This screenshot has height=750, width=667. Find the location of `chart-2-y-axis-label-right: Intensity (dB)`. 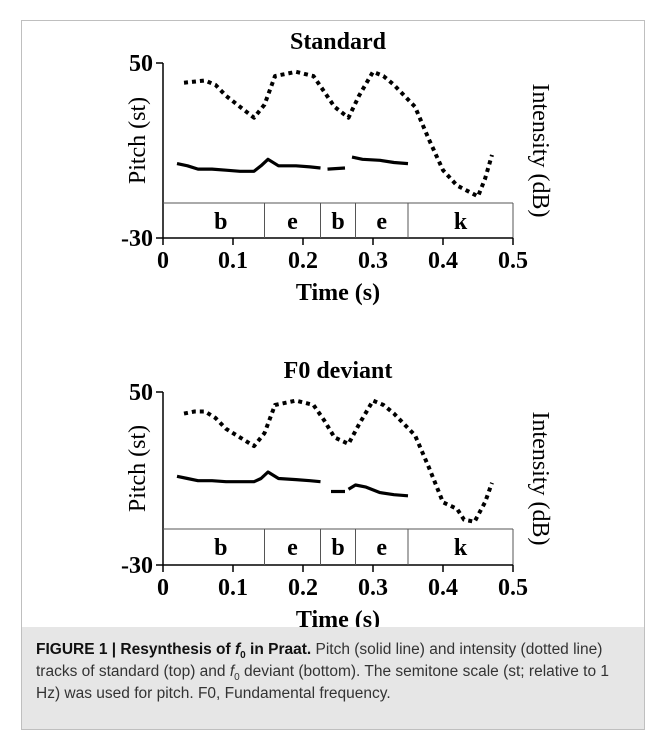

chart-2-y-axis-label-right: Intensity (dB) is located at coordinates (540, 479).